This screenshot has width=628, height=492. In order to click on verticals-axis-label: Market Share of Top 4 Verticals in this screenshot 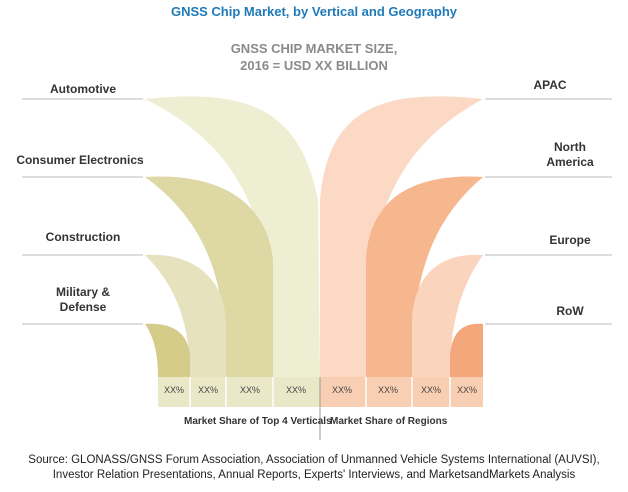, I will do `click(258, 421)`.